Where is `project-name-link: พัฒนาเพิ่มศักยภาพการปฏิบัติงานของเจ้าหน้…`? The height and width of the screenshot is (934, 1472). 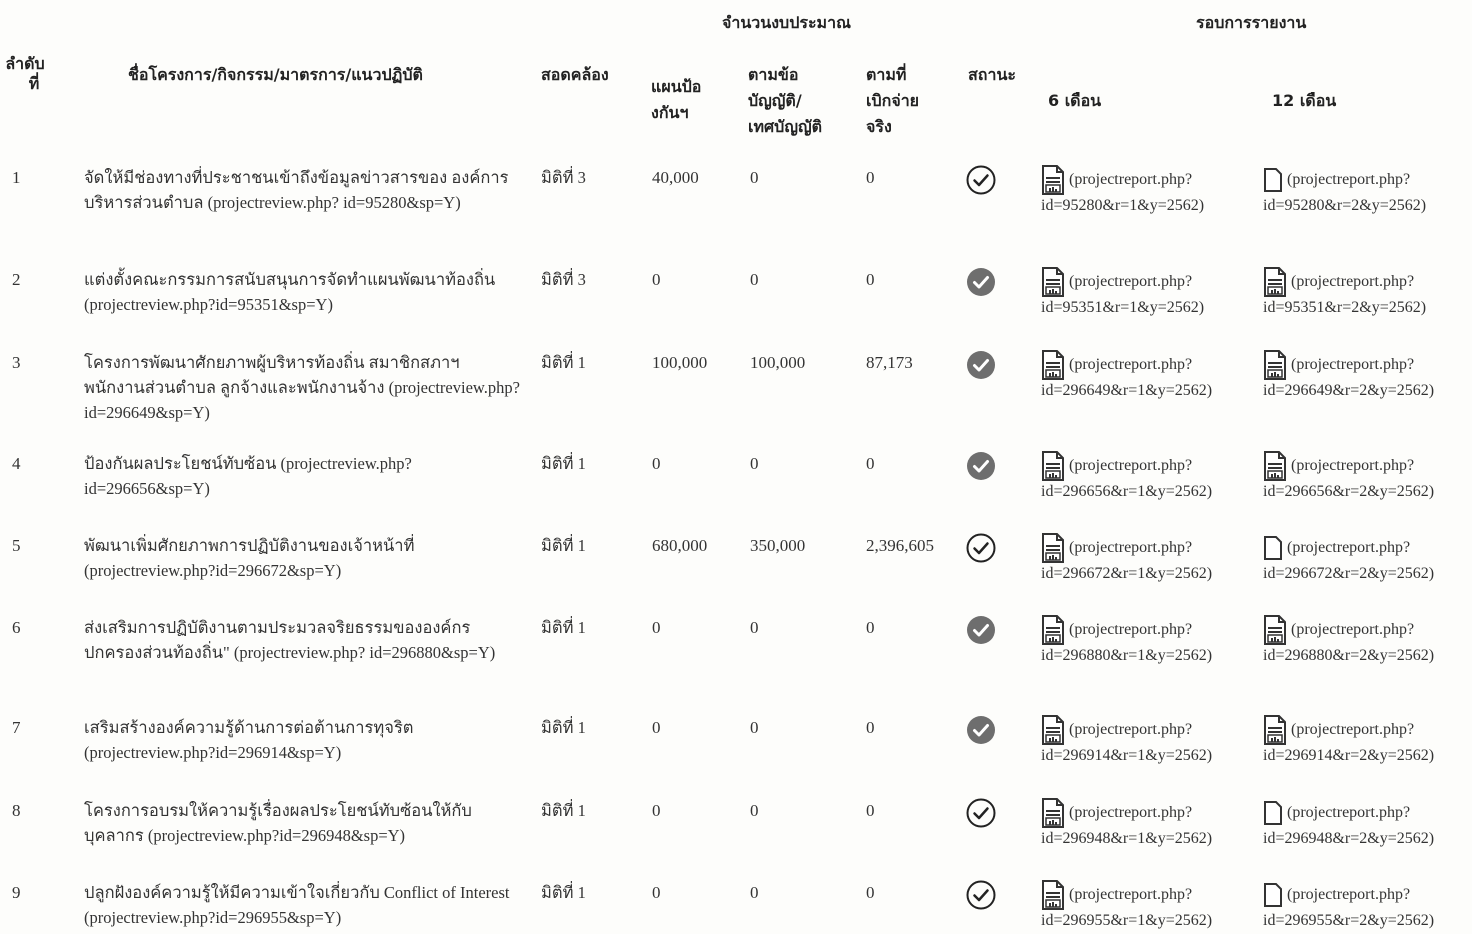
project-name-link: พัฒนาเพิ่มศักยภาพการปฏิบัติงานของเจ้าหน้… is located at coordinates (249, 558).